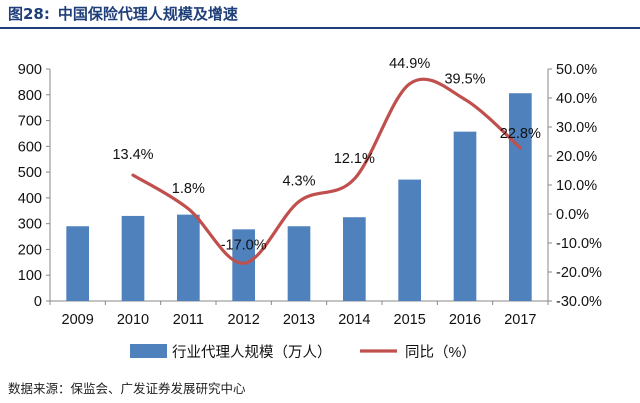 The width and height of the screenshot is (640, 403). I want to click on x-tick-label: 2017, so click(520, 320).